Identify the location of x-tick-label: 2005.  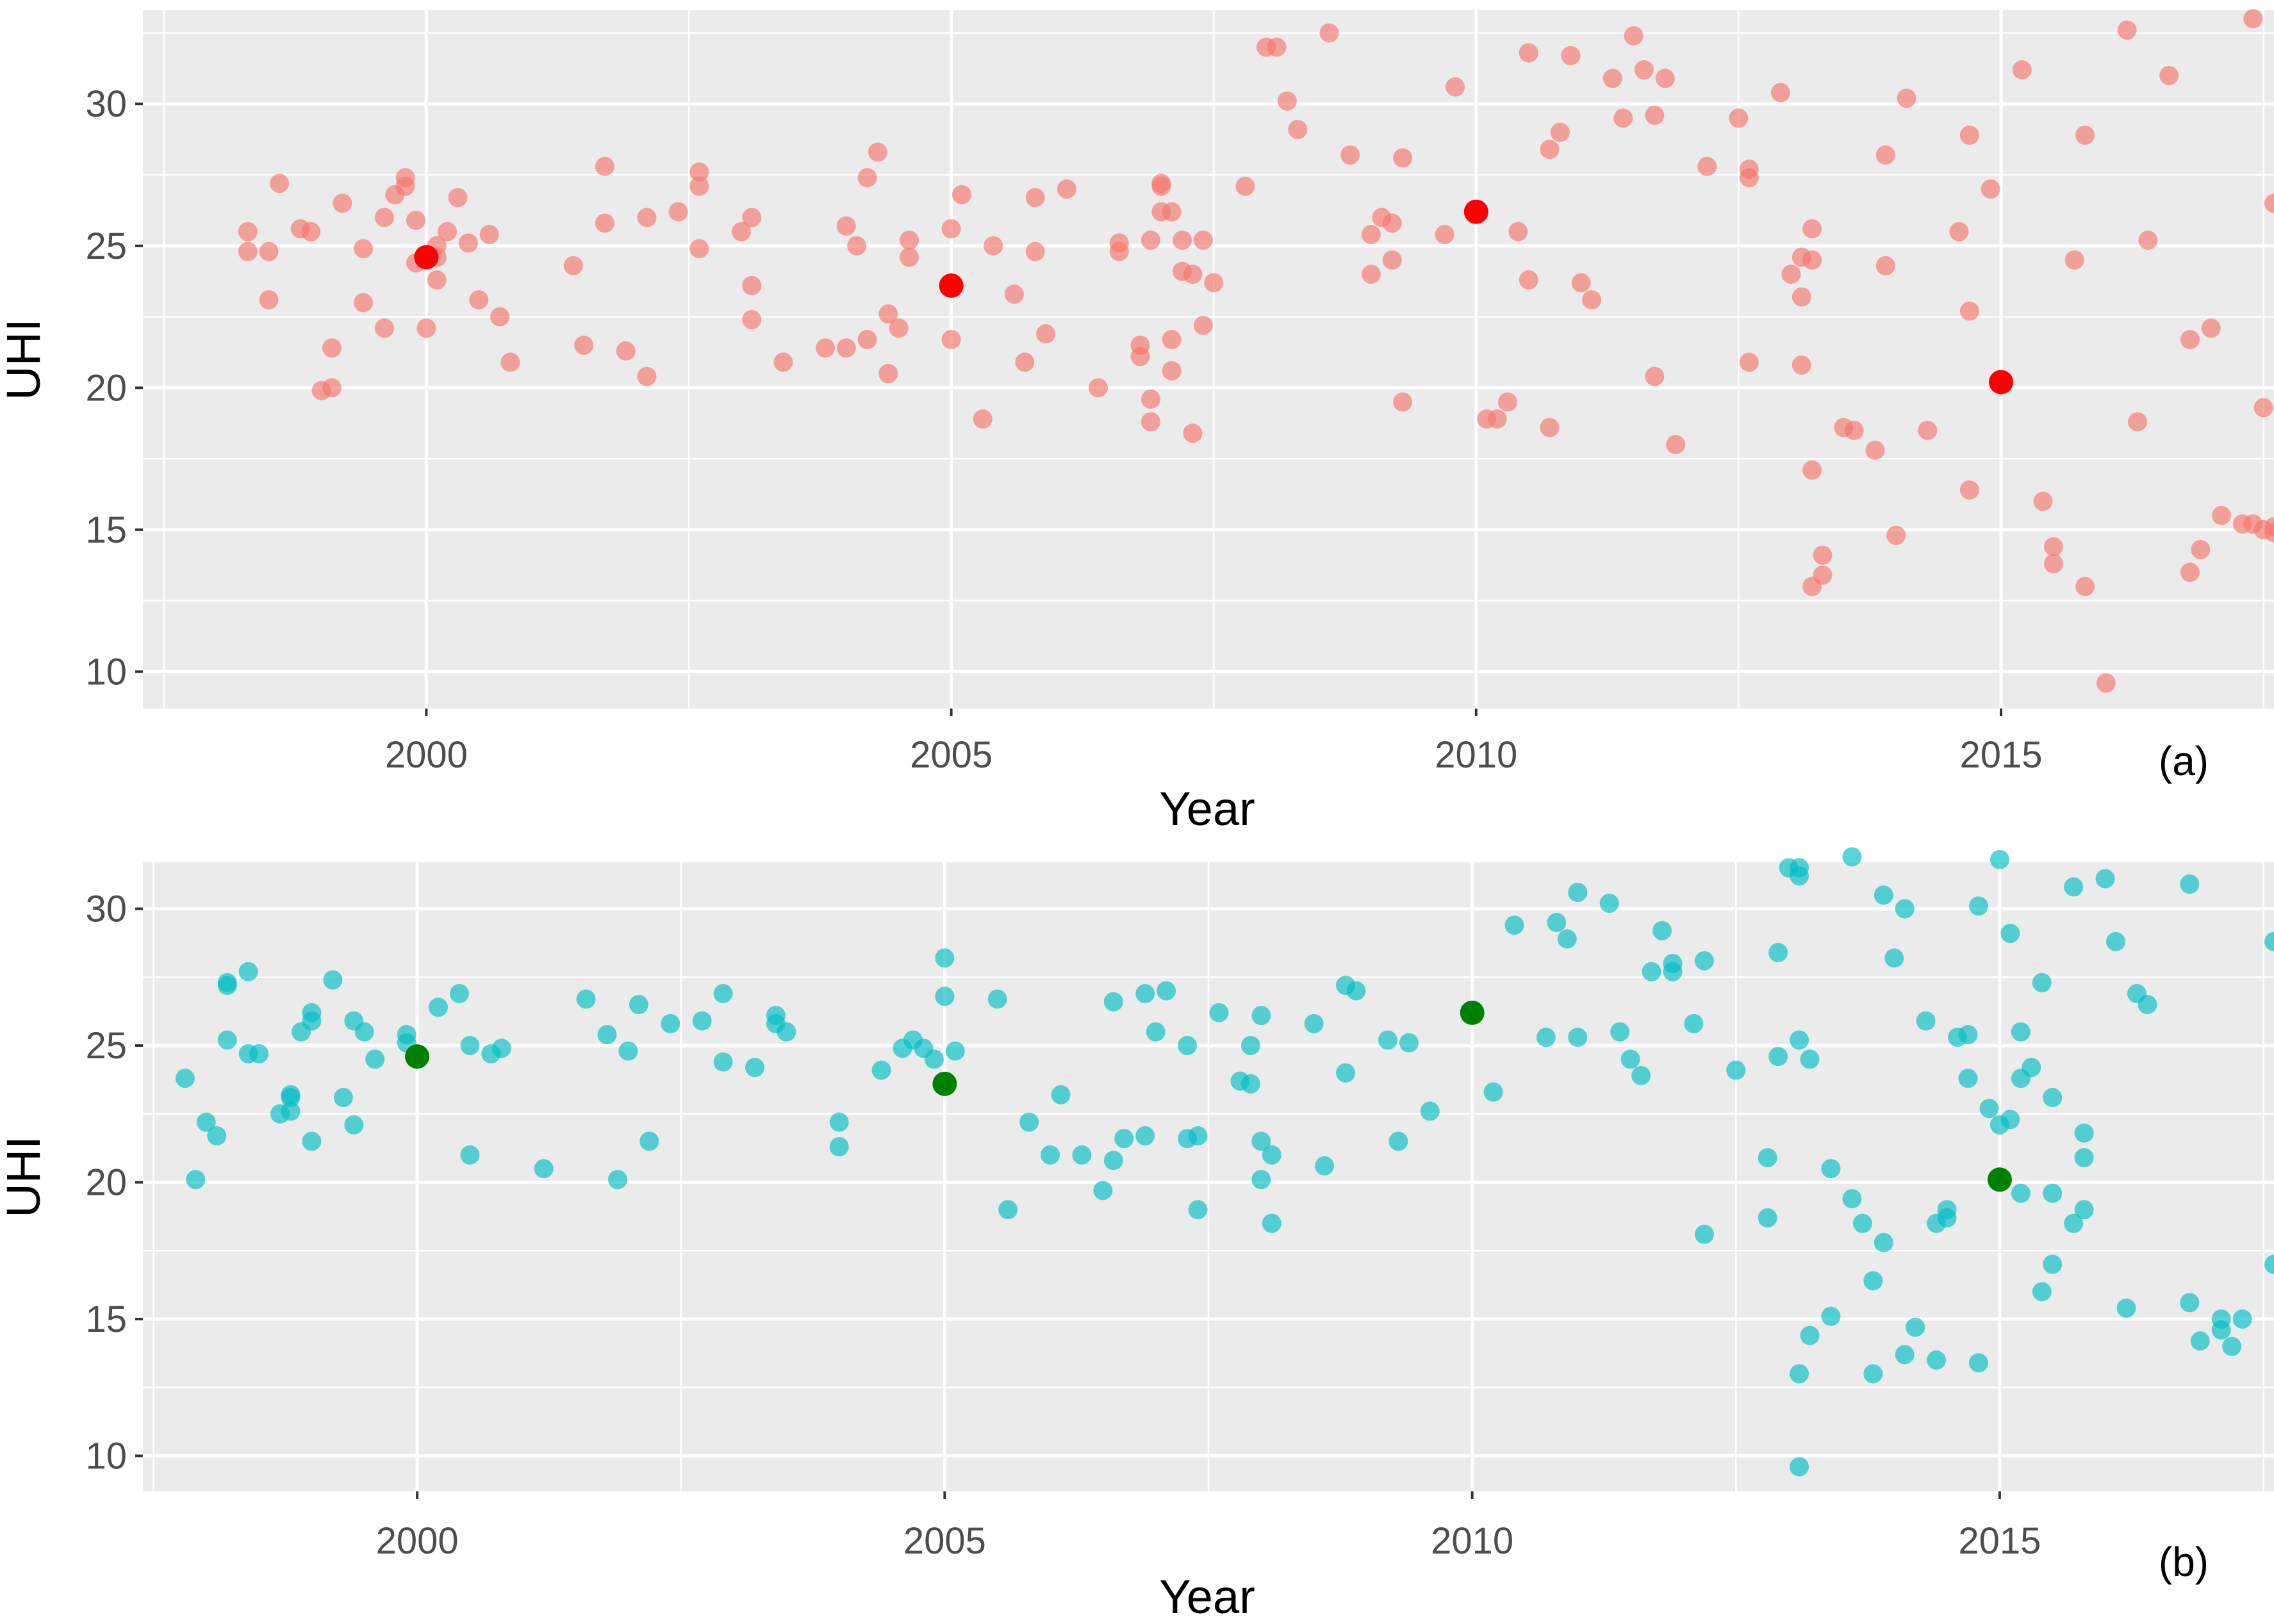
(945, 1541).